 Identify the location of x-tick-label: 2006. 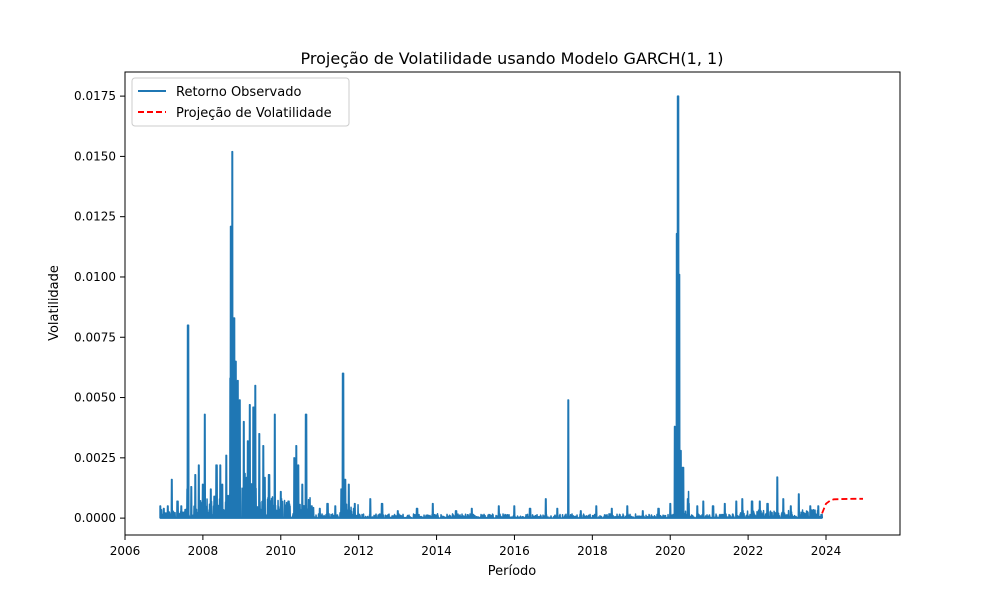
(125, 551).